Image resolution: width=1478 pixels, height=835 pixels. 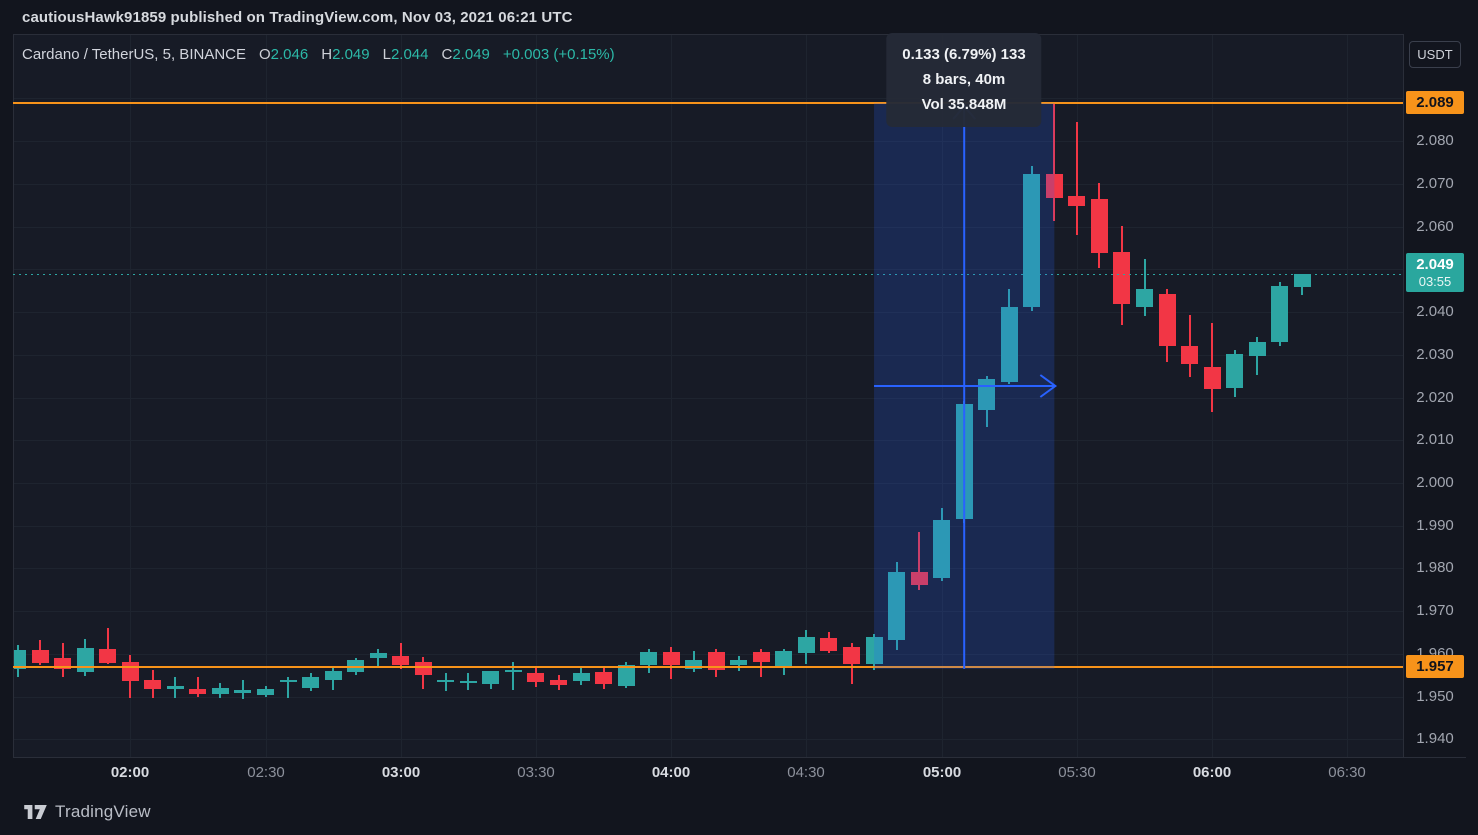 What do you see at coordinates (1435, 54) in the screenshot?
I see `currency-toggle-button: USDT` at bounding box center [1435, 54].